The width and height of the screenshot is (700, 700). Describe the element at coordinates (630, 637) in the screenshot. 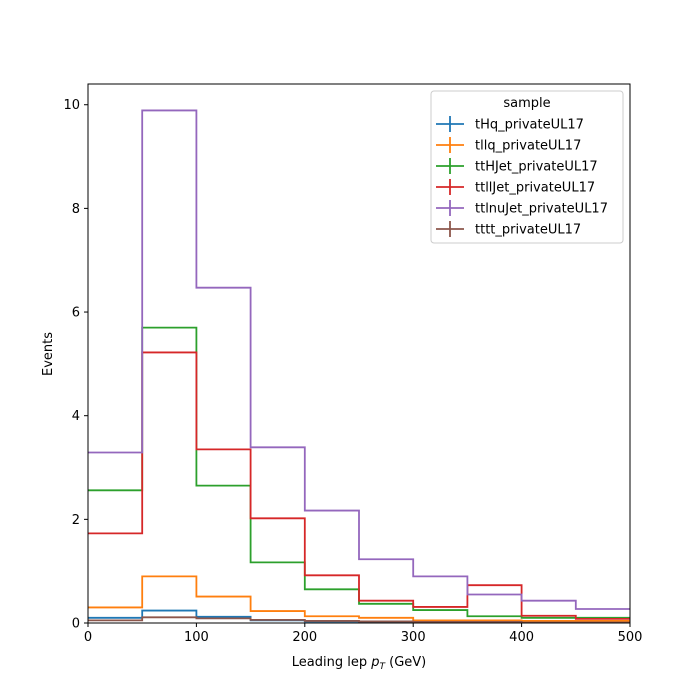

I see `x-tick-label: 500` at that location.